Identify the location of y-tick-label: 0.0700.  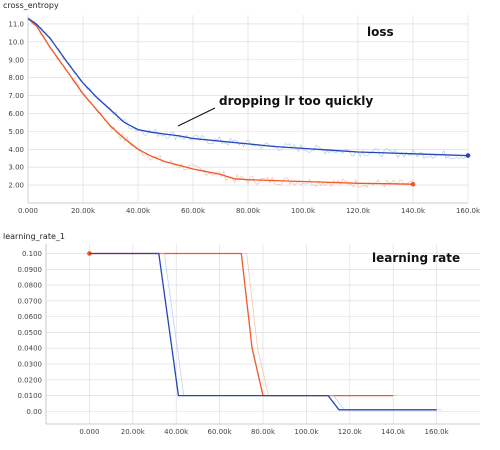
(30, 301).